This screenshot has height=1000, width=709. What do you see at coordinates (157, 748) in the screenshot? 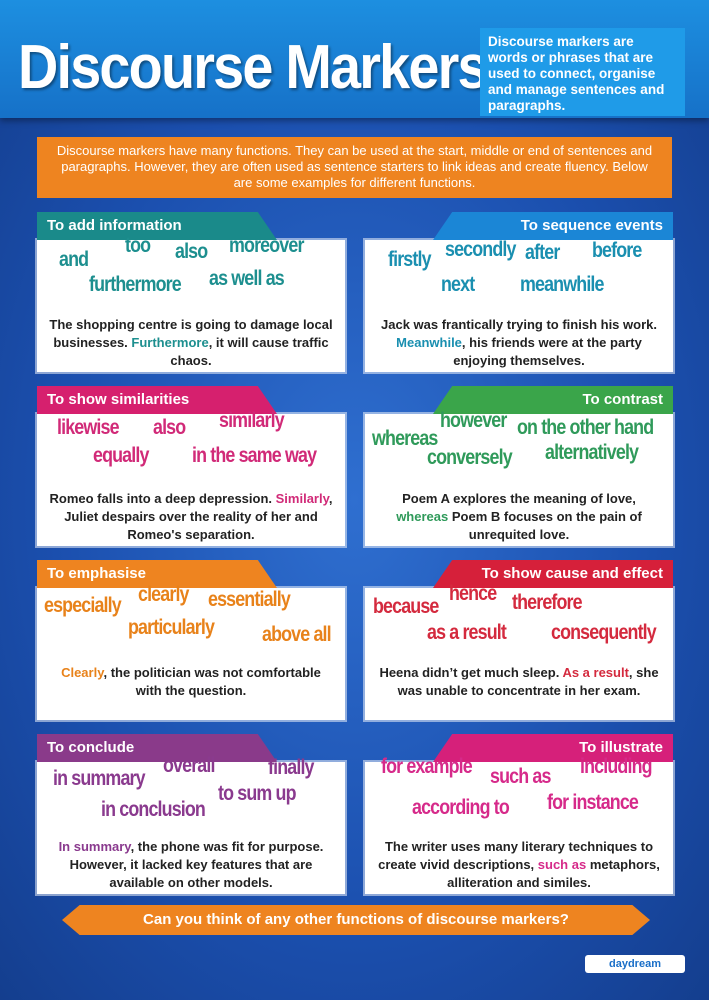
I see `panel-heading: To conclude` at bounding box center [157, 748].